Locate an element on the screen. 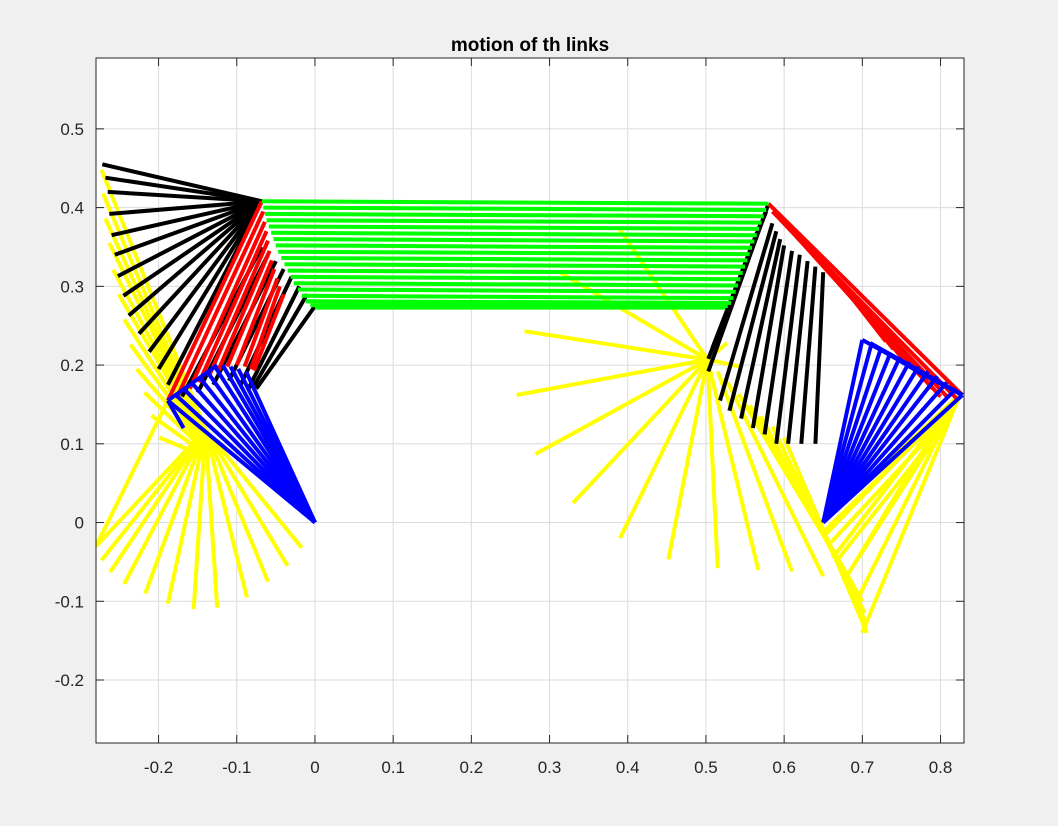  y-tick-label: 0.5 is located at coordinates (72, 129).